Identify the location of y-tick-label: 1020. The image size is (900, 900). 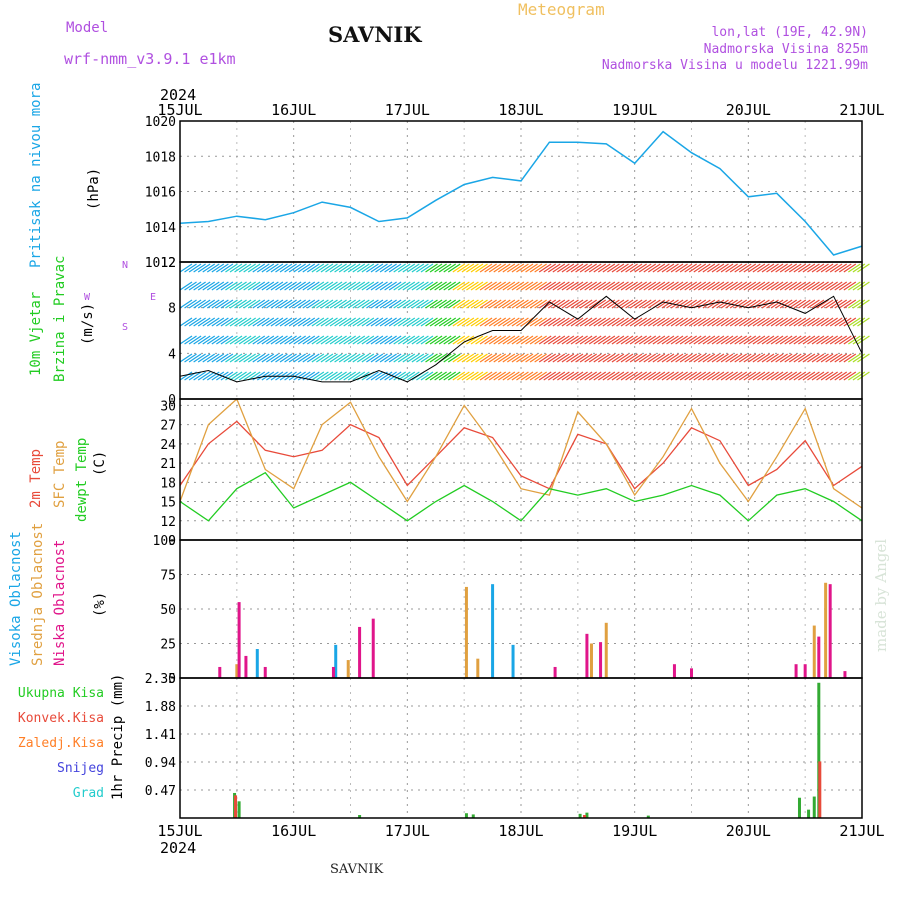
(160, 122).